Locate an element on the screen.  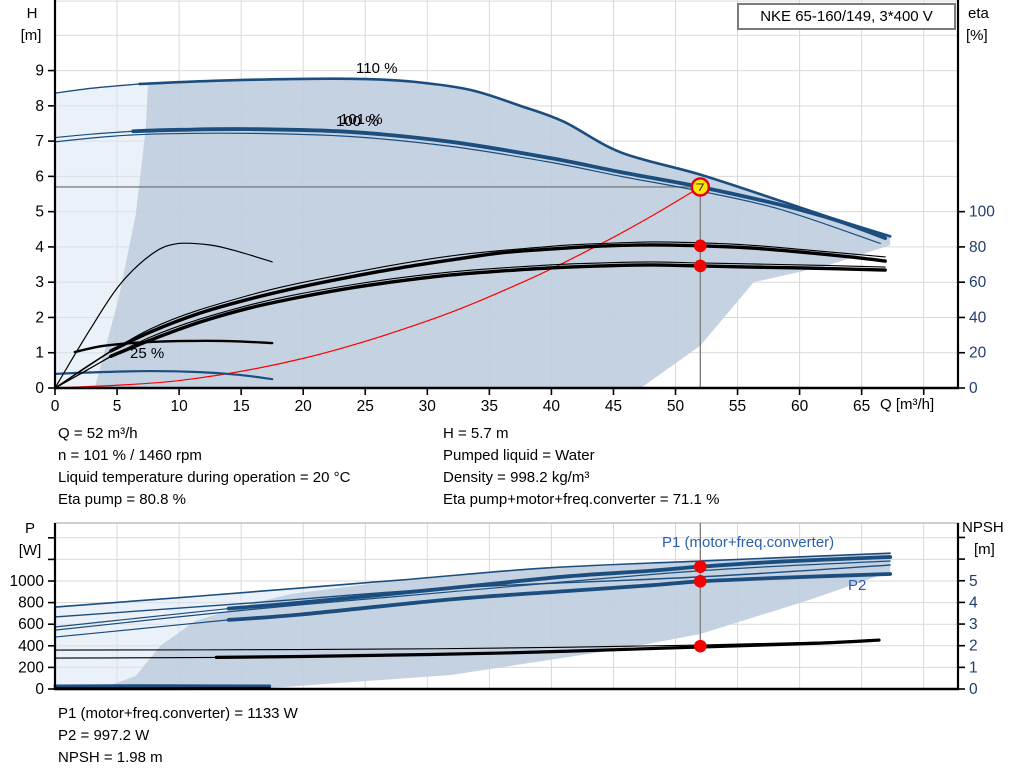
readout-eta-total: Eta pump+motor+freq.converter = 71.1 % is located at coordinates (581, 499).